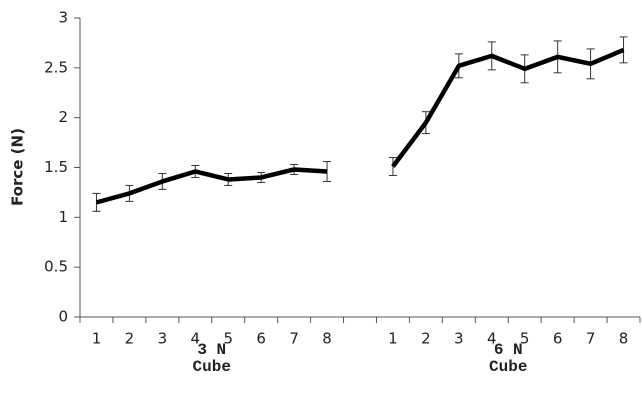 The image size is (642, 401). I want to click on group-label: 6 N, so click(508, 350).